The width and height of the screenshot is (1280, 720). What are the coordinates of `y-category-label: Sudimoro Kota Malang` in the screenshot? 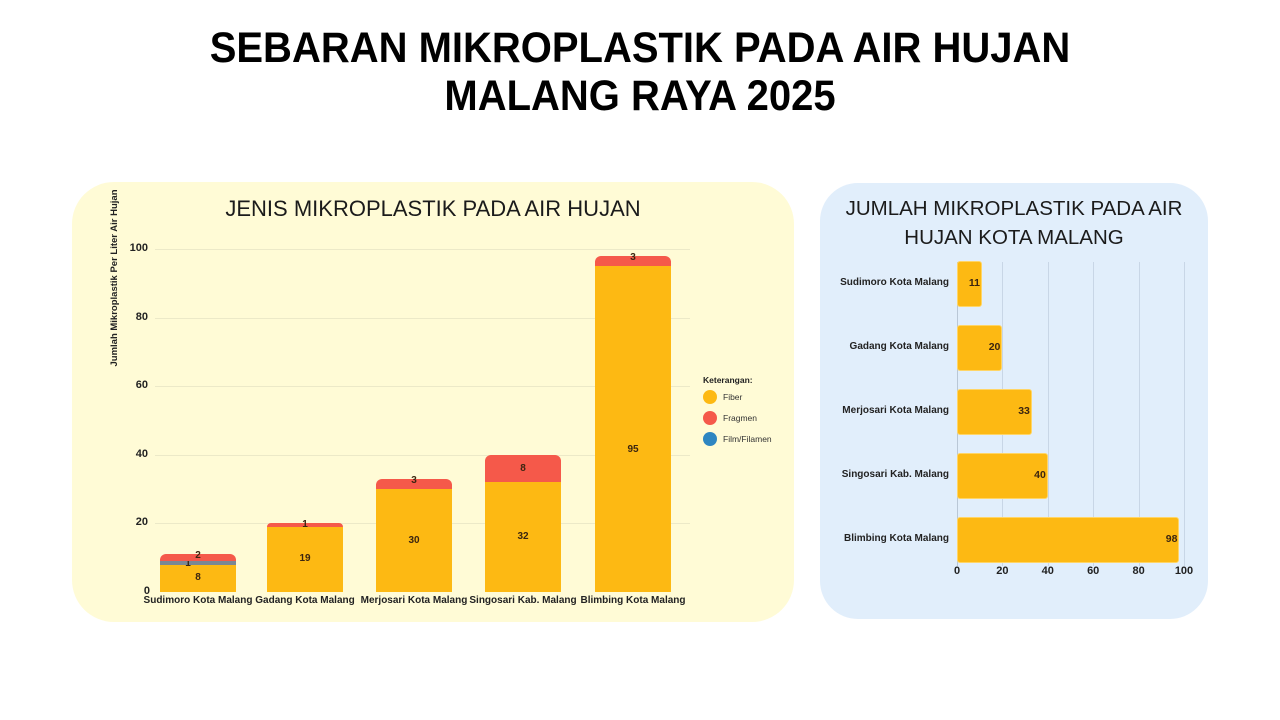 It's located at (894, 282).